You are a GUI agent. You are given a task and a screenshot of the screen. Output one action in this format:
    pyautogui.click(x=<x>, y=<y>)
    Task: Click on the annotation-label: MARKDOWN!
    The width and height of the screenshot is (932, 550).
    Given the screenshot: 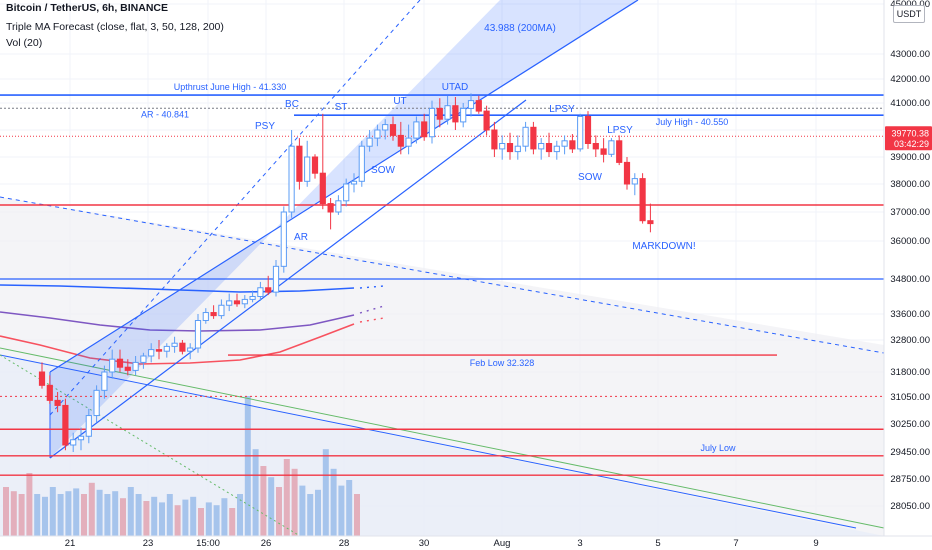 What is the action you would take?
    pyautogui.click(x=663, y=246)
    